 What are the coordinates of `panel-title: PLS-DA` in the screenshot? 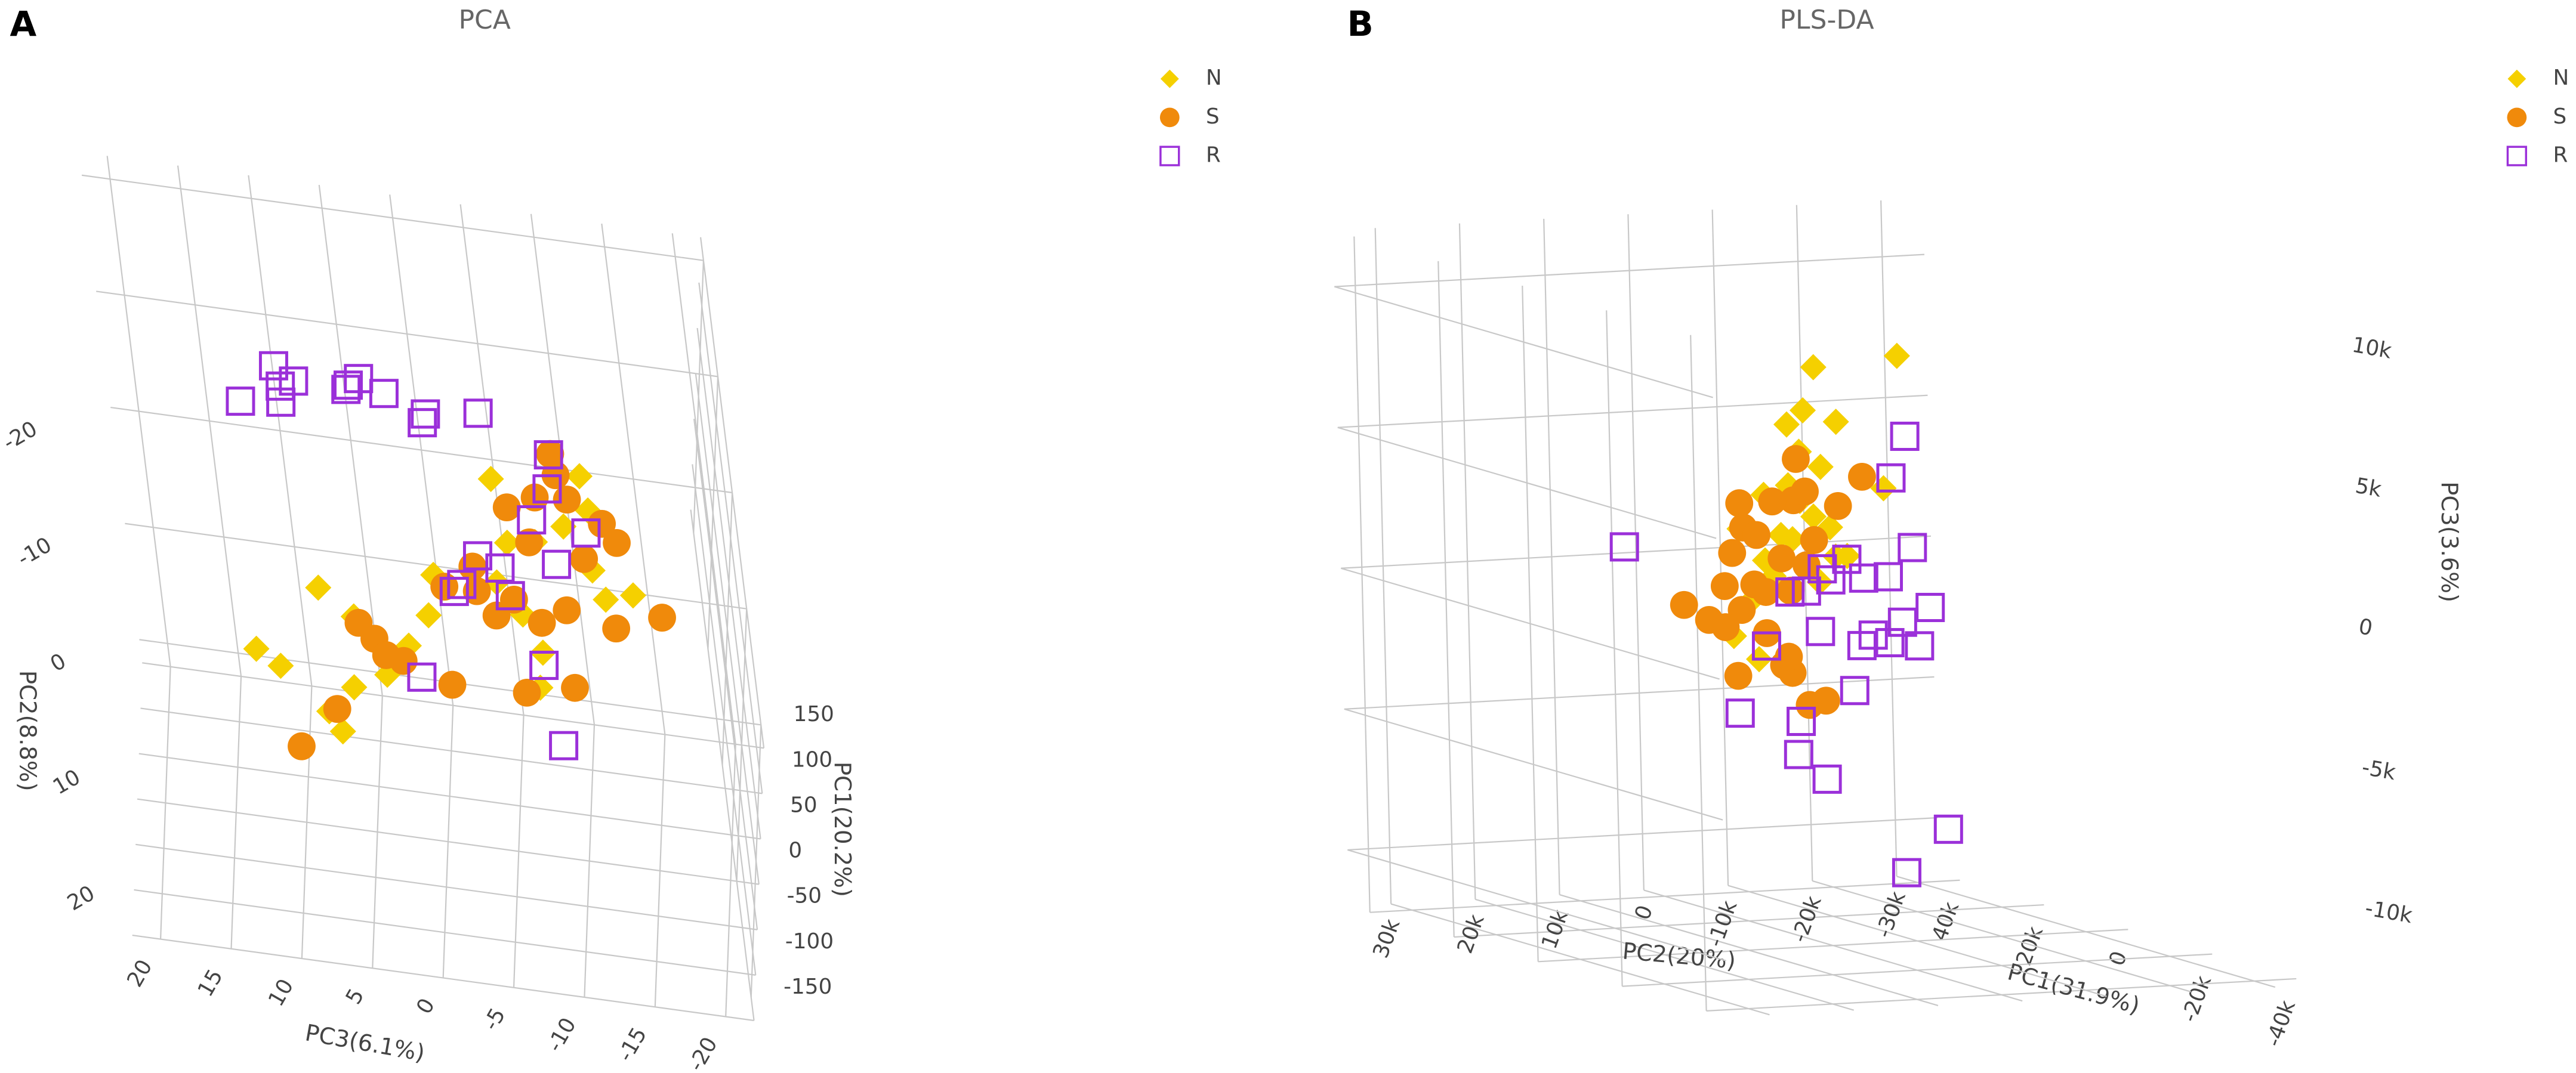 It's located at (1826, 20).